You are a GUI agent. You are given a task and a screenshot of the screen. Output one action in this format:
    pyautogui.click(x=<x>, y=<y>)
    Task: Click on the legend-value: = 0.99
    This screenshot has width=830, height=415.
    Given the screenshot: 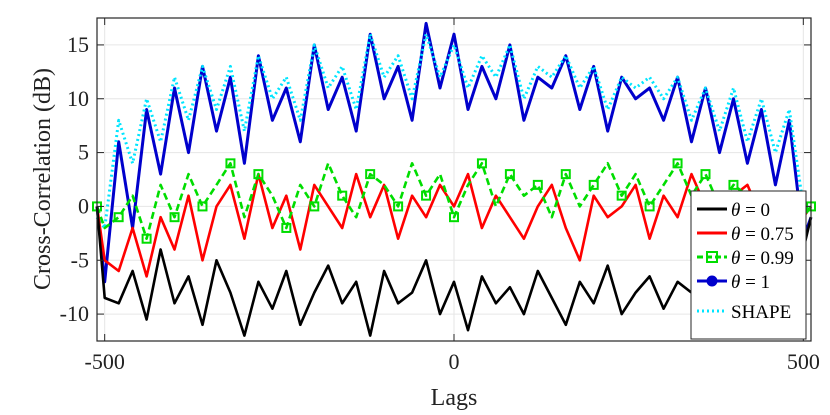 What is the action you would take?
    pyautogui.click(x=766, y=258)
    